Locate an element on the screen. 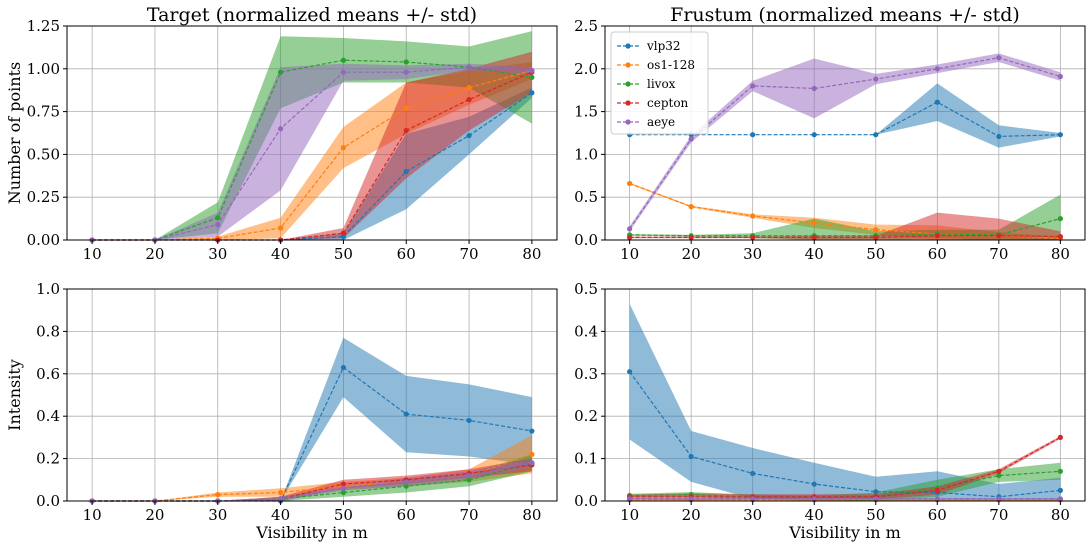  band-cepton is located at coordinates (845, 468).